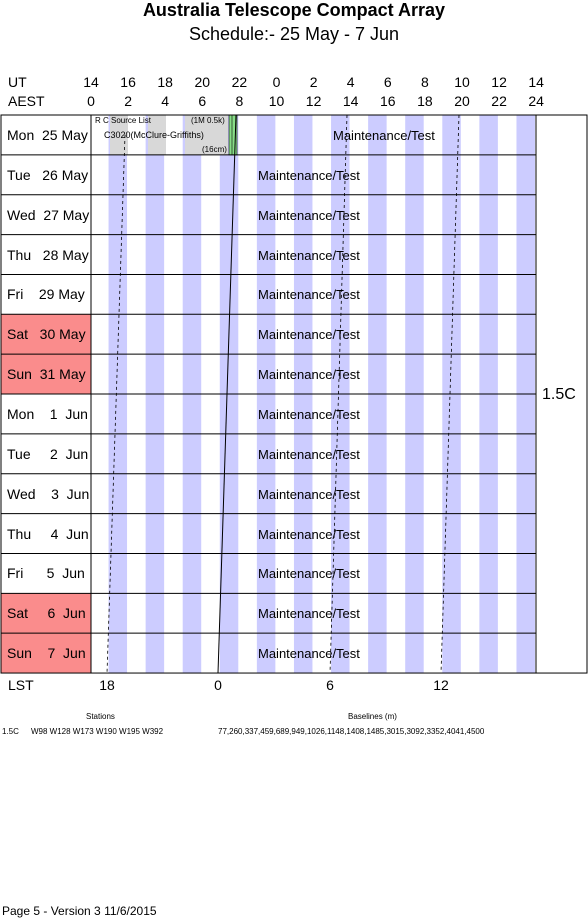  I want to click on day-label: Sun 7 Jun, so click(46, 653).